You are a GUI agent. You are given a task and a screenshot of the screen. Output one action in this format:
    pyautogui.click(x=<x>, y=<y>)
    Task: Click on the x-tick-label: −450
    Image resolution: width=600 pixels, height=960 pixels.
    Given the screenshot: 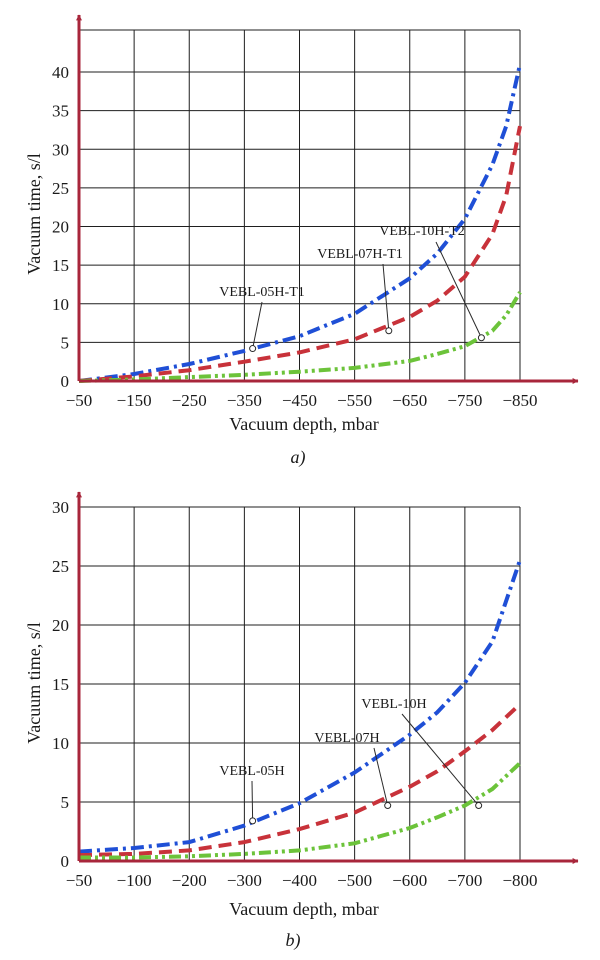 What is the action you would take?
    pyautogui.click(x=299, y=400)
    